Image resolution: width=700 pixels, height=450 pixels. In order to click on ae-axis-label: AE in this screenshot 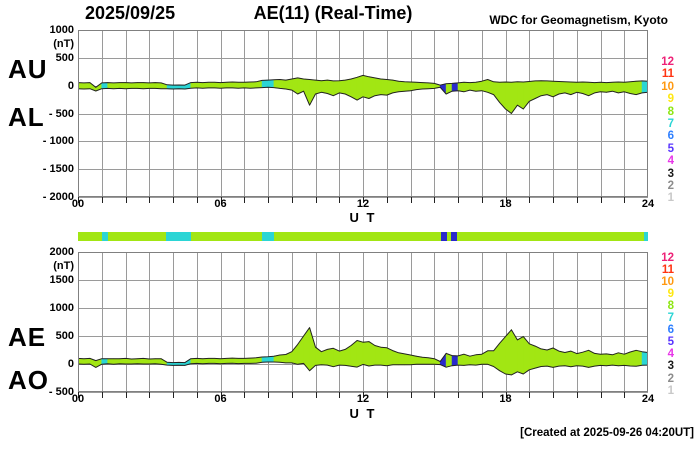, I will do `click(27, 337)`.